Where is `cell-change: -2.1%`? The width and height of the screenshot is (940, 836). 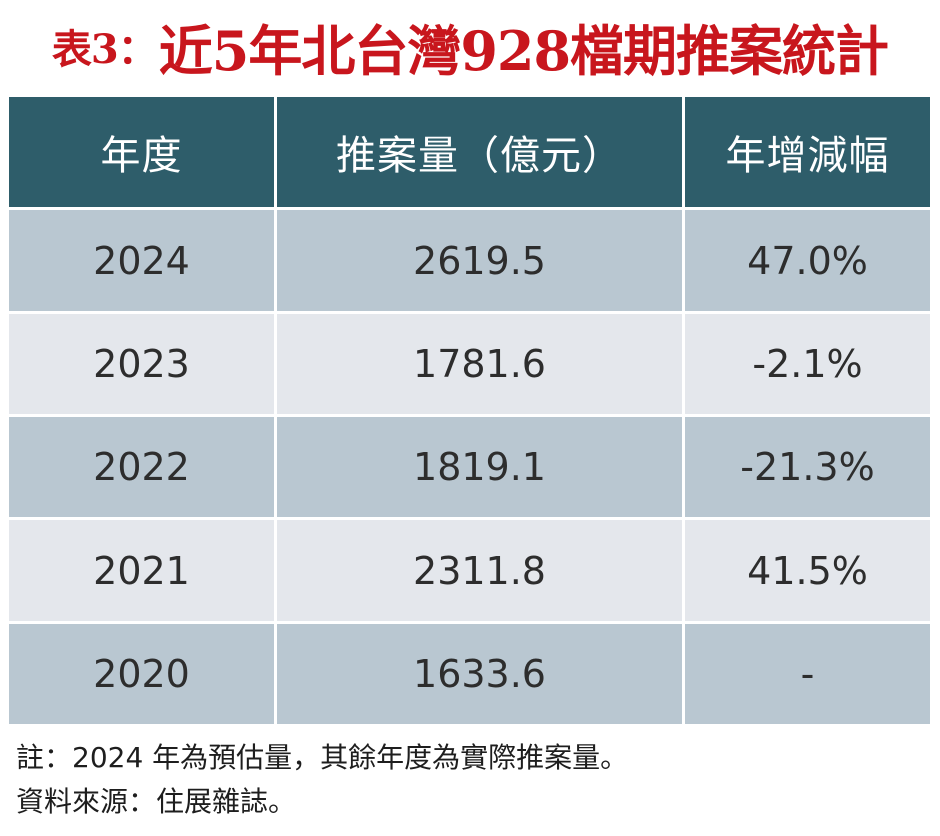
cell-change: -2.1% is located at coordinates (807, 362).